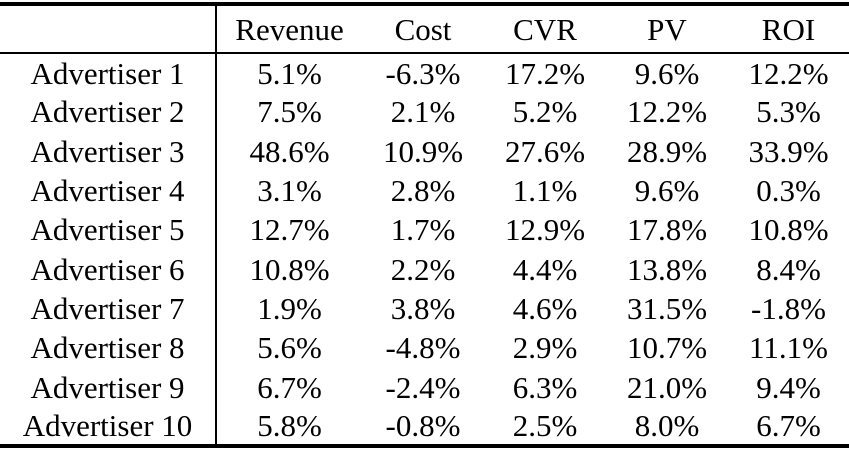  I want to click on table-row: Advertiser 9 6.7% -2.4% 6.3% 21.0% 9.4%, so click(424, 387).